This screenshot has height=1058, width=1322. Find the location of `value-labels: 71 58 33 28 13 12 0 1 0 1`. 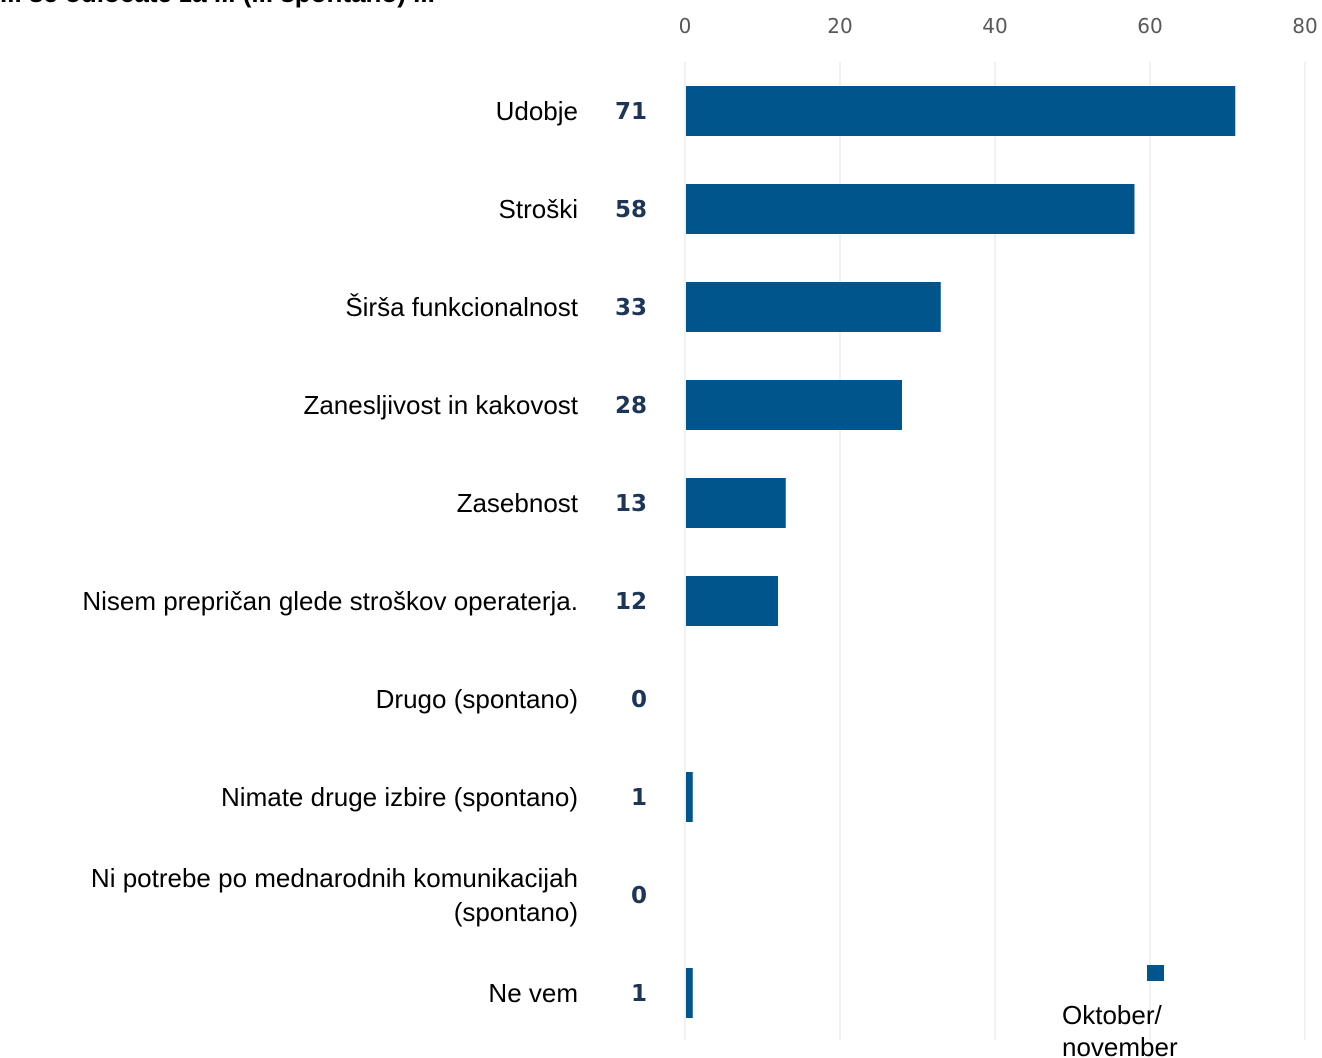

value-labels: 71 58 33 28 13 12 0 1 0 1 is located at coordinates (631, 553).